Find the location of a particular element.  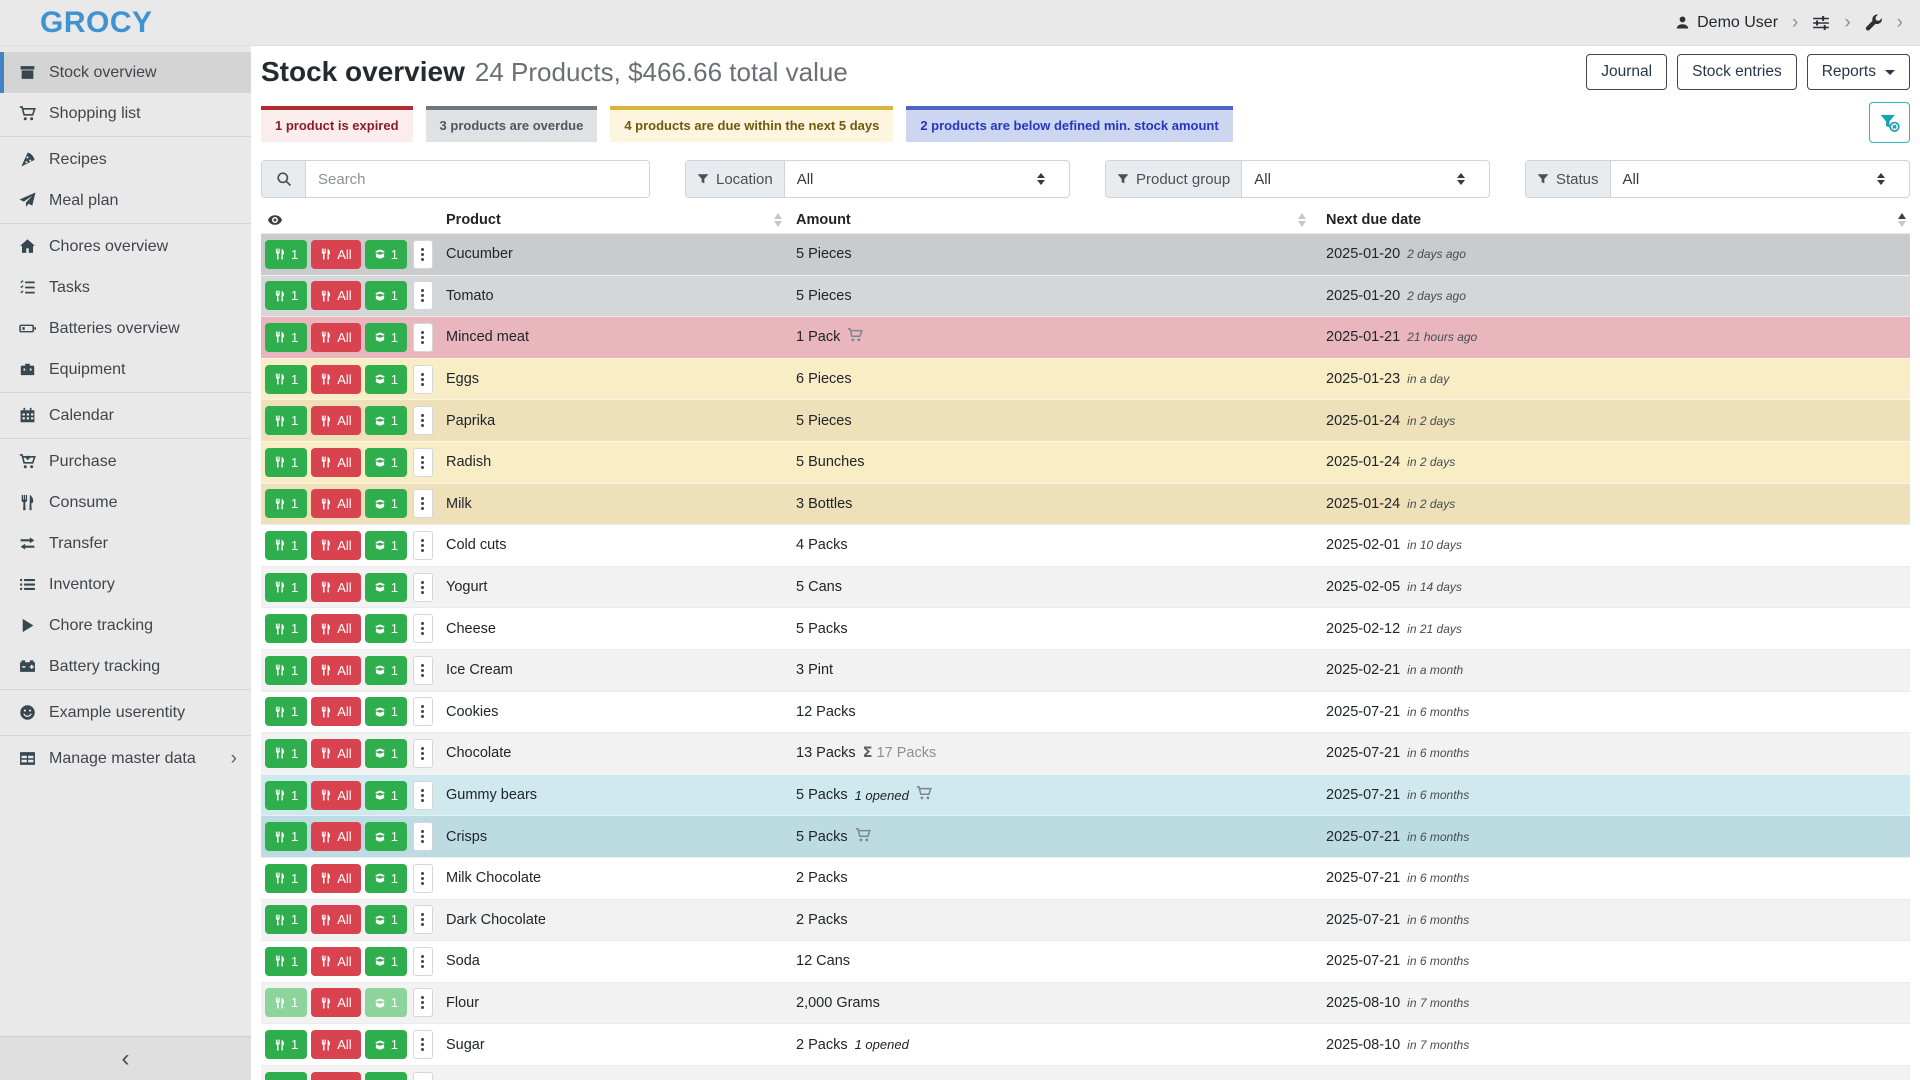

journal-button: Journal is located at coordinates (1627, 72).